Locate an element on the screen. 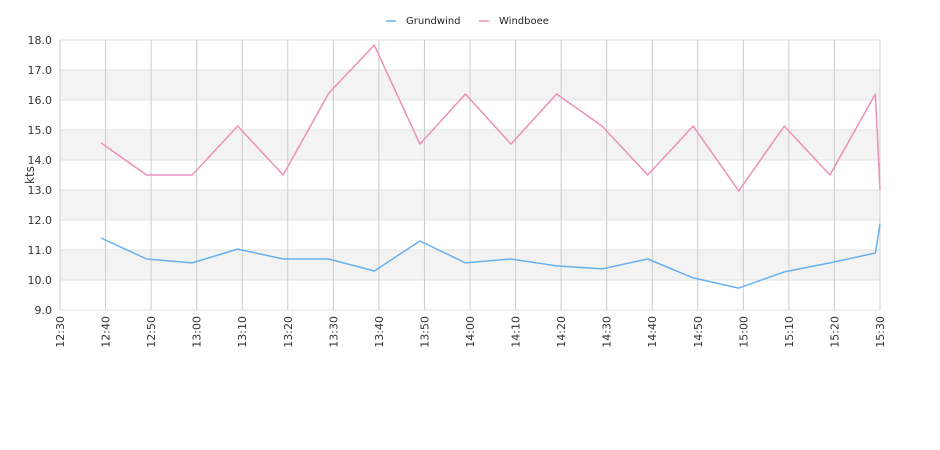 Image resolution: width=940 pixels, height=450 pixels. y-tick-label: 9.0 is located at coordinates (44, 310).